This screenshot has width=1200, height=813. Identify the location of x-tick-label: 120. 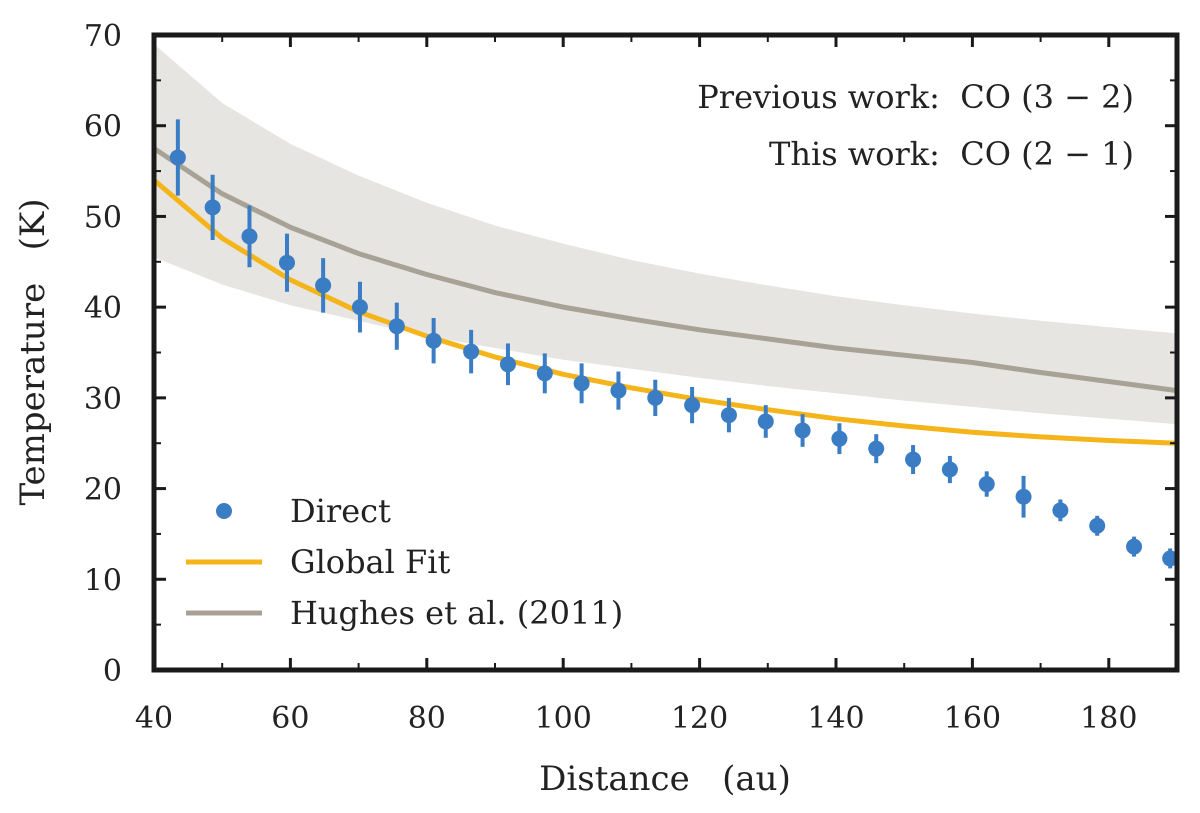
(699, 718).